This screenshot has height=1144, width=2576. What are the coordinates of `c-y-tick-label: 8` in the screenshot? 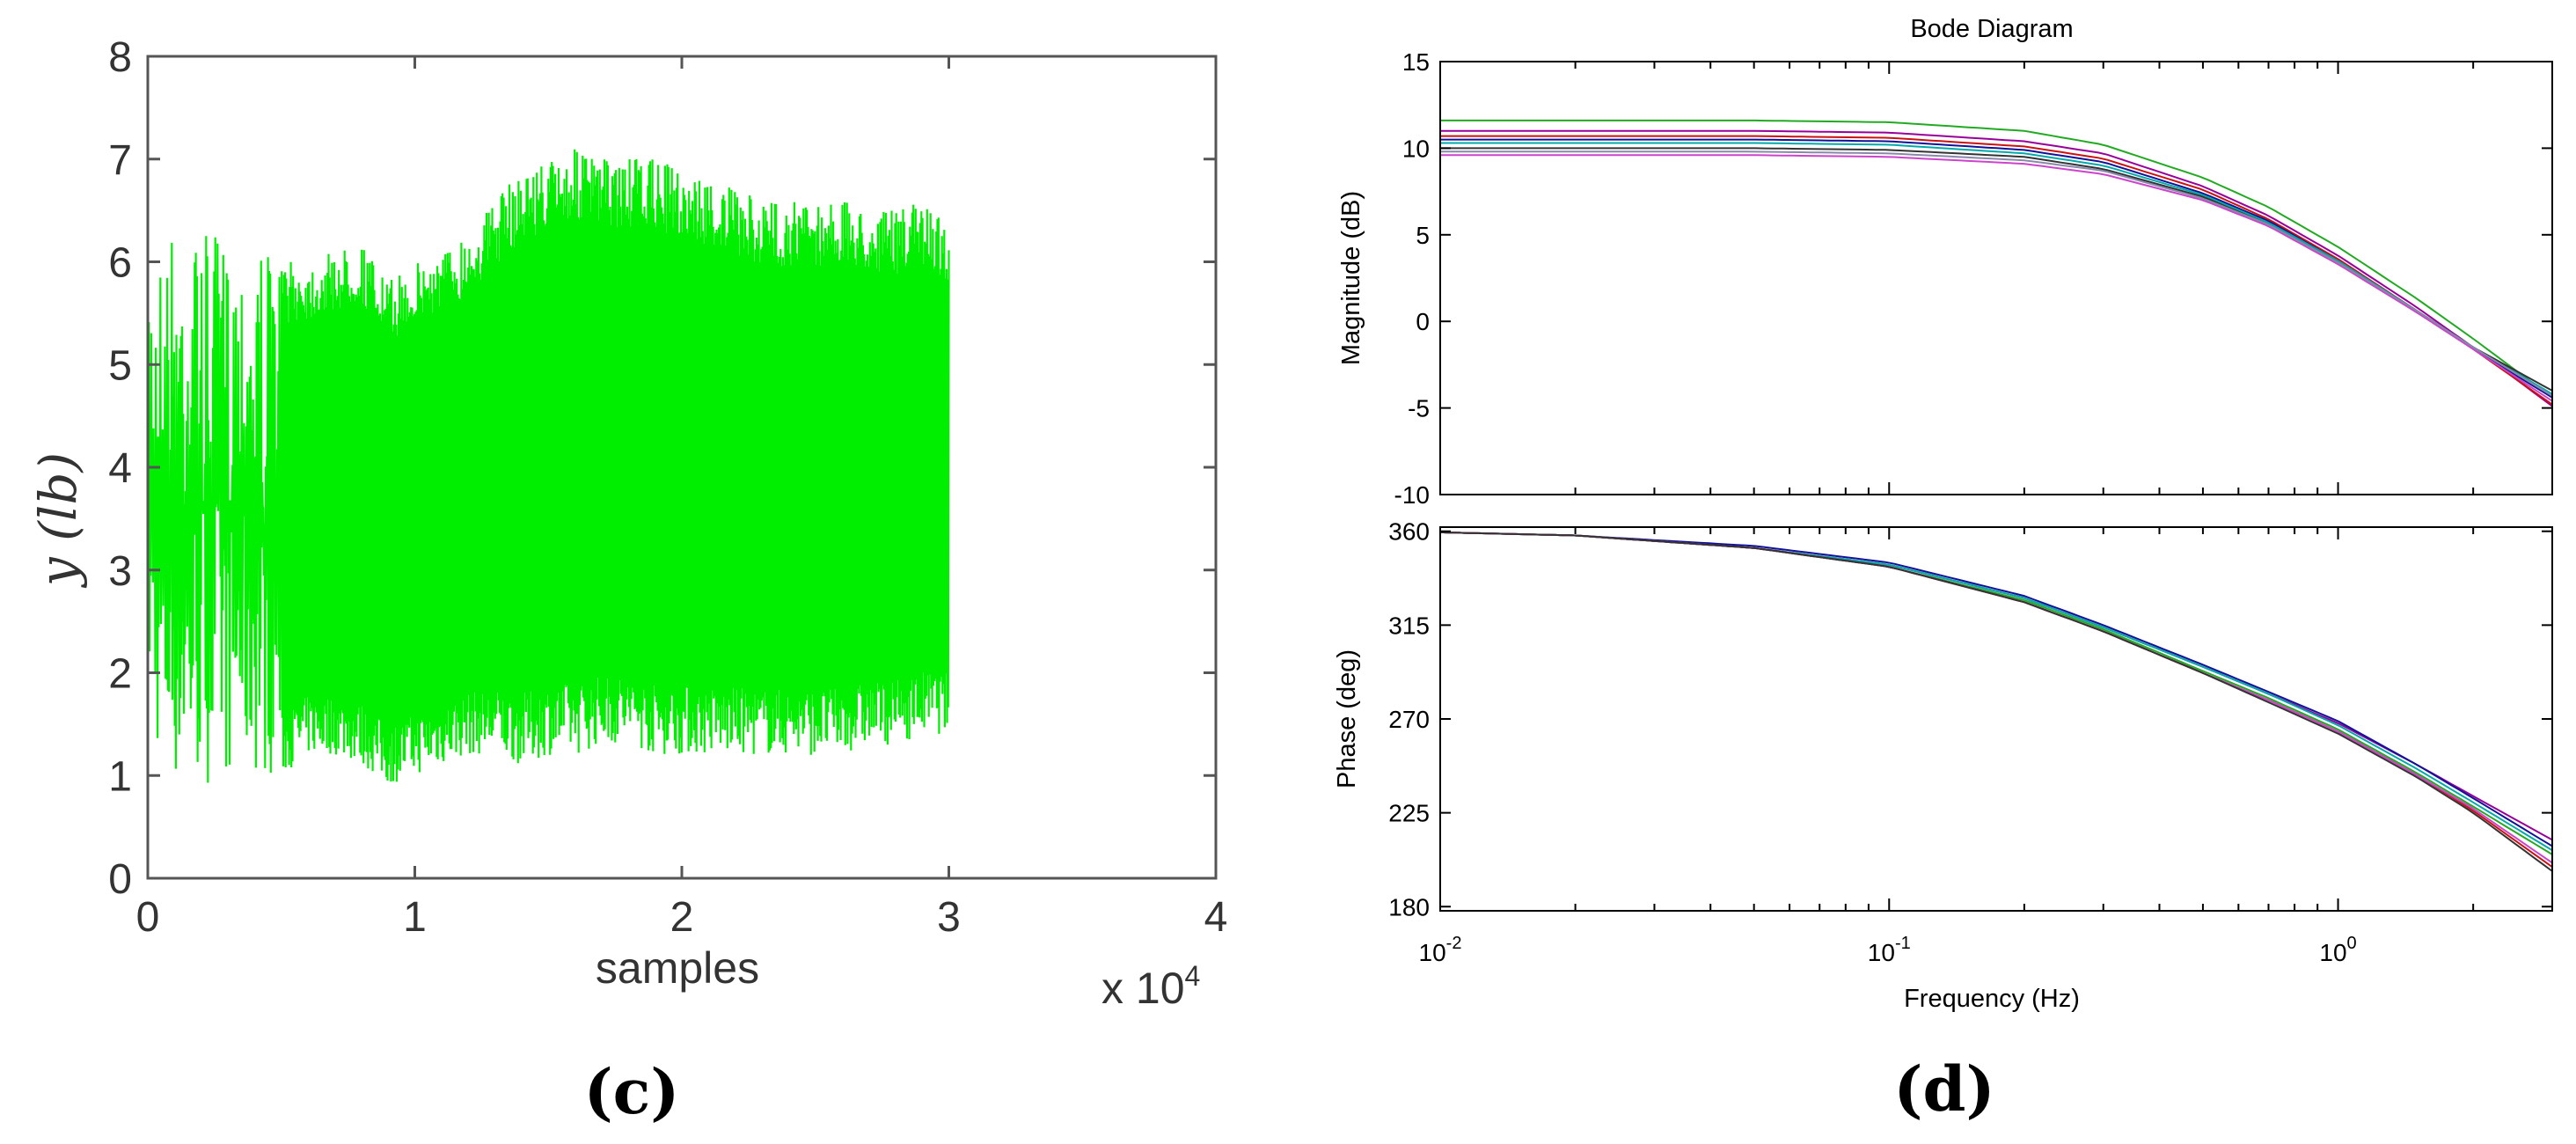 It's located at (120, 57).